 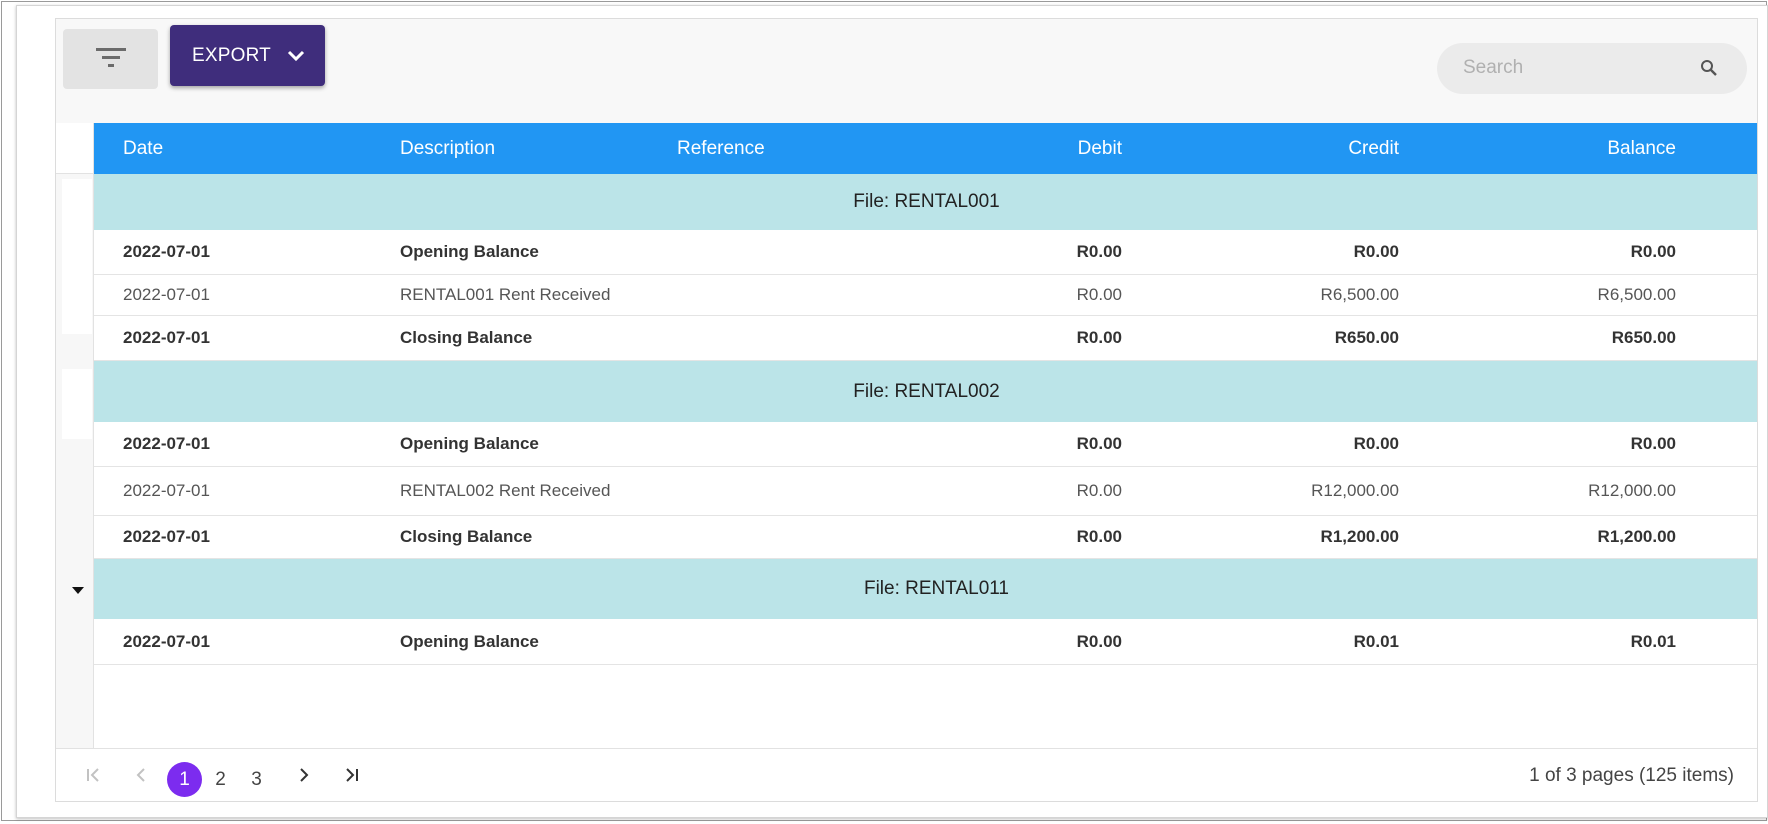 What do you see at coordinates (1578, 68) in the screenshot?
I see `search-input` at bounding box center [1578, 68].